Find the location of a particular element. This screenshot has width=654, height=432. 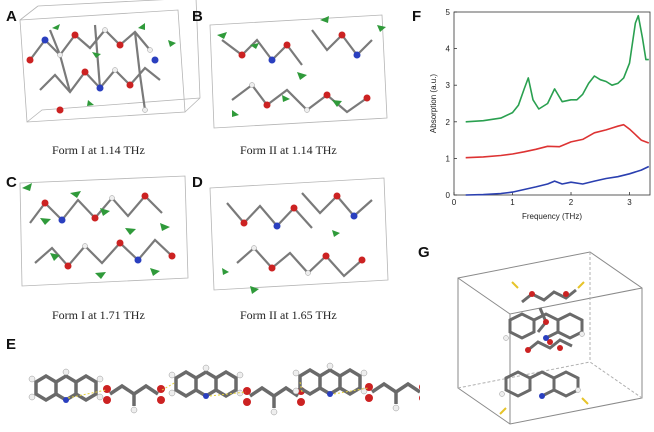

caption-b: Form II at 1.14 THz is located at coordinates (288, 150).